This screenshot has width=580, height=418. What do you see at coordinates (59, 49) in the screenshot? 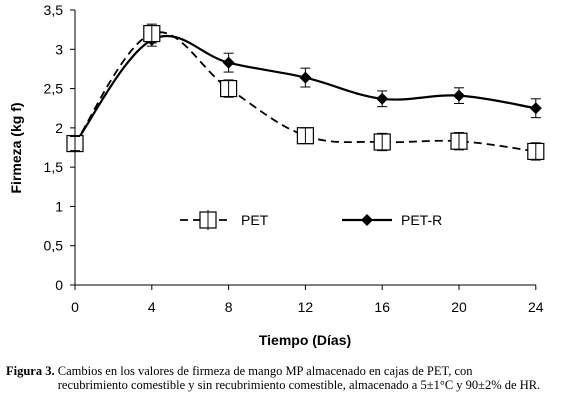
I see `y-tick-label: 3` at bounding box center [59, 49].